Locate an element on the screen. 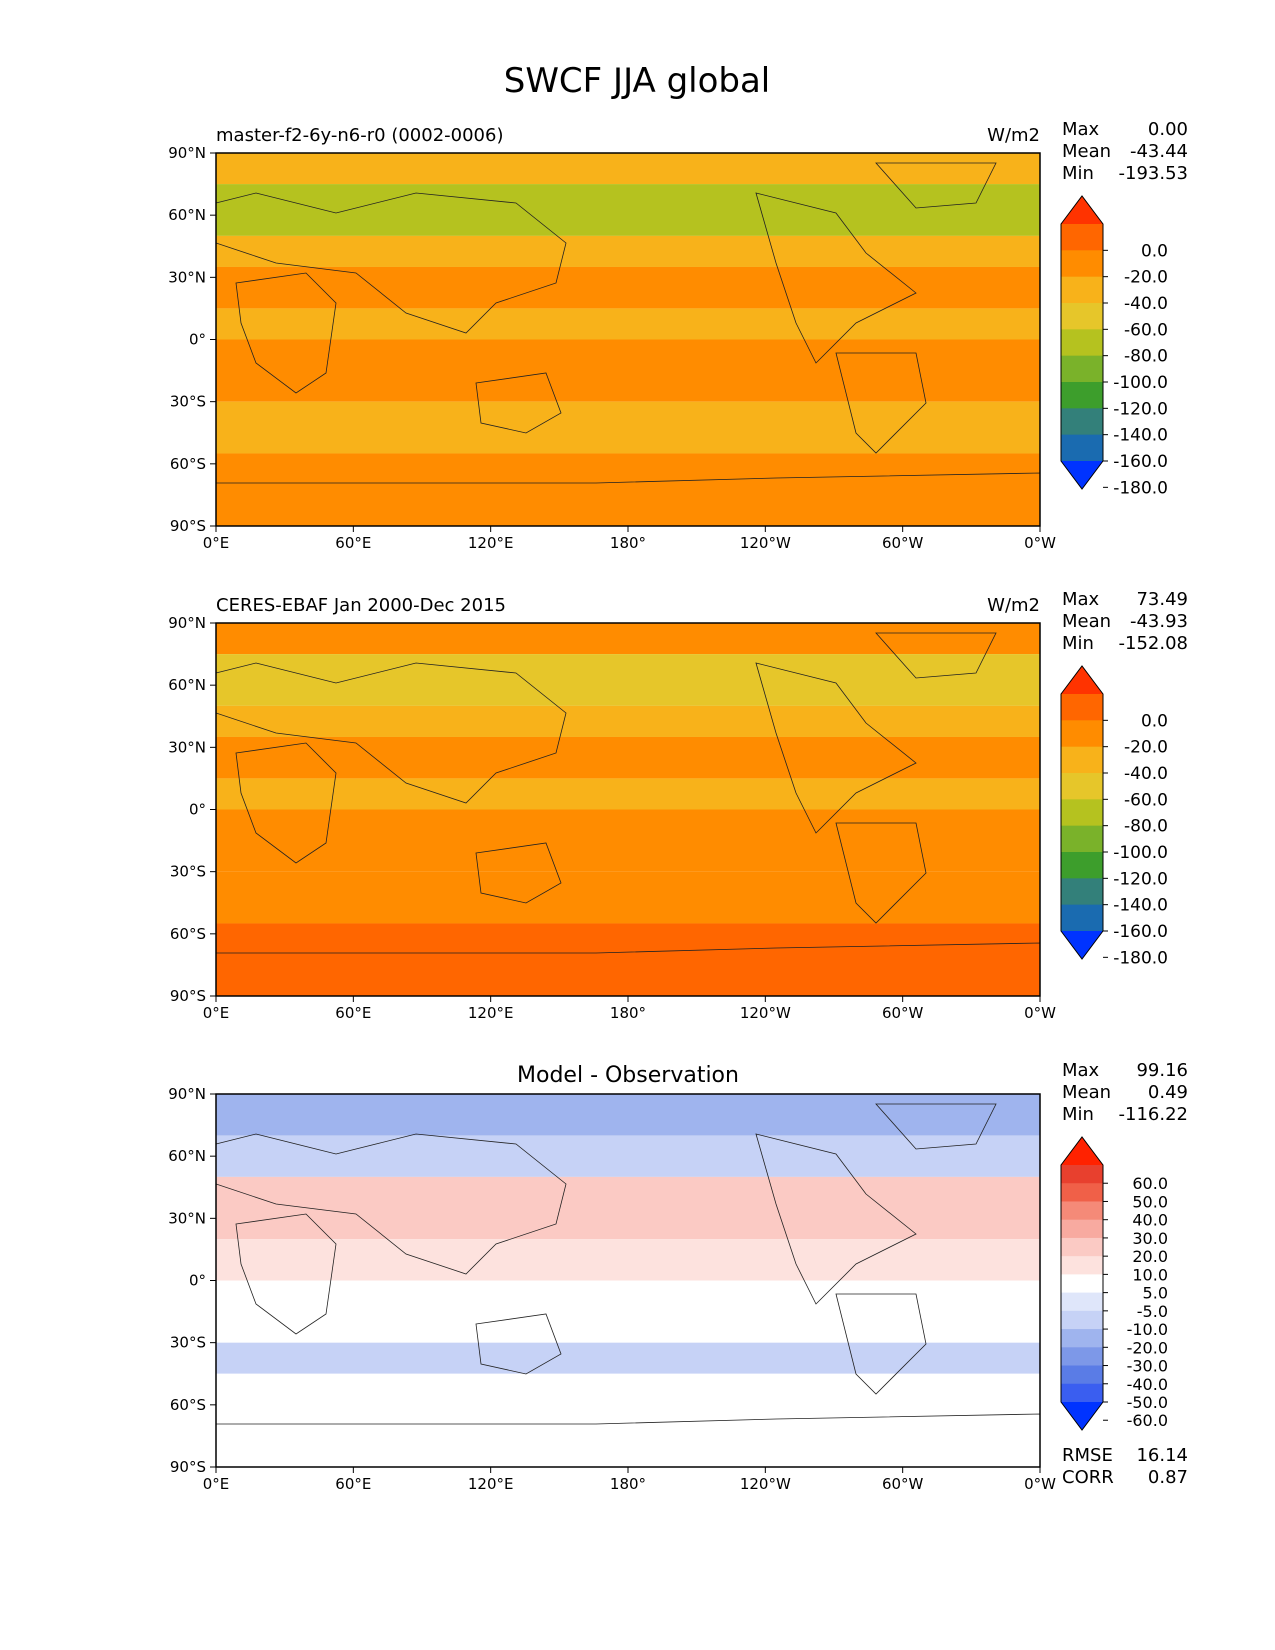  lat-tick-label: 90°N is located at coordinates (187, 1094).